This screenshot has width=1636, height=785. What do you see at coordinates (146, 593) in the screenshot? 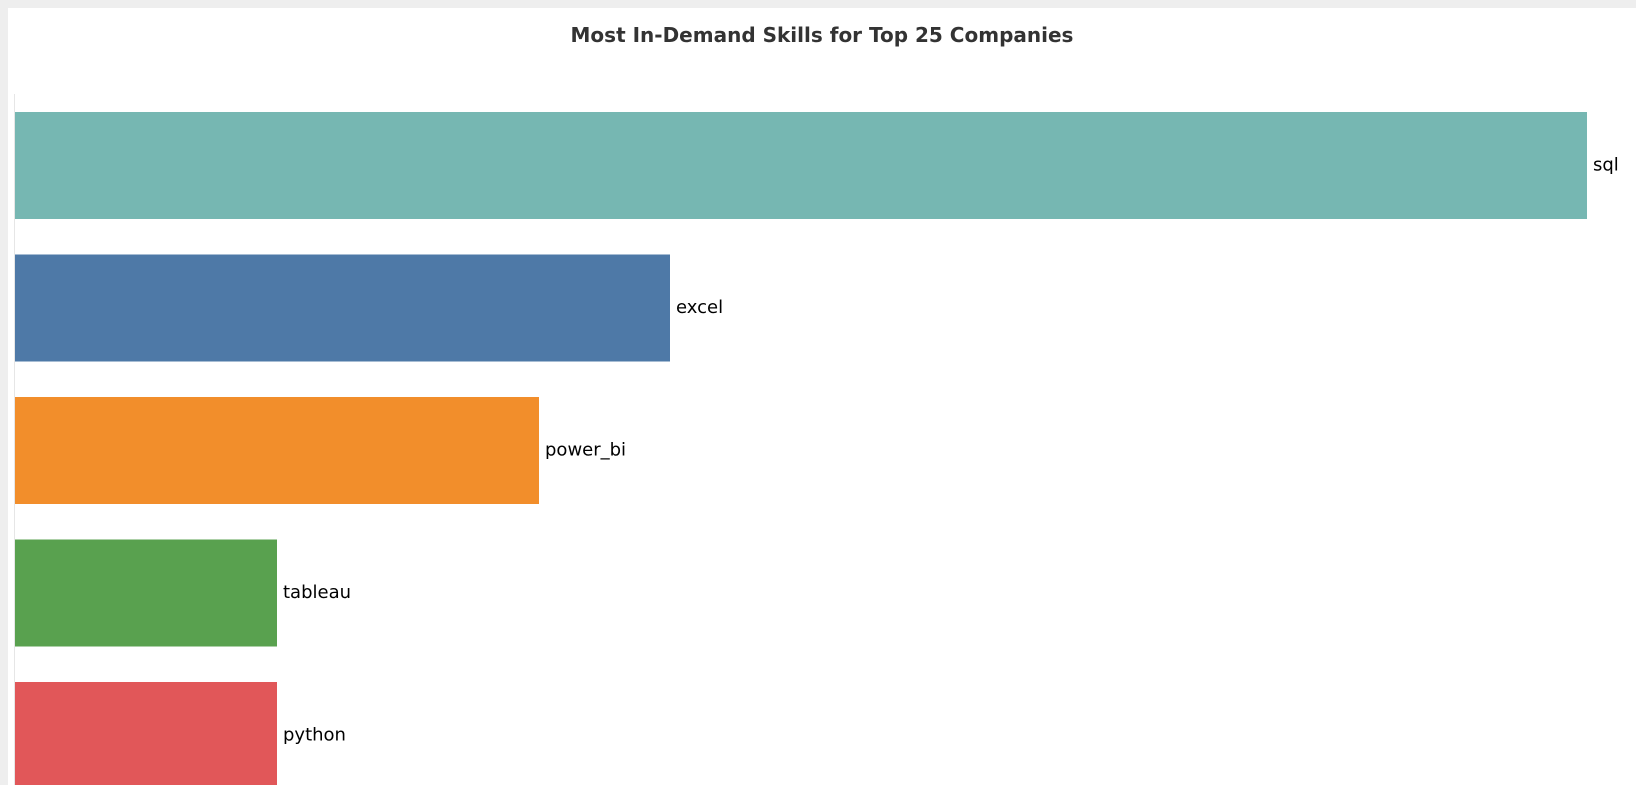
I see `bar-tableau` at bounding box center [146, 593].